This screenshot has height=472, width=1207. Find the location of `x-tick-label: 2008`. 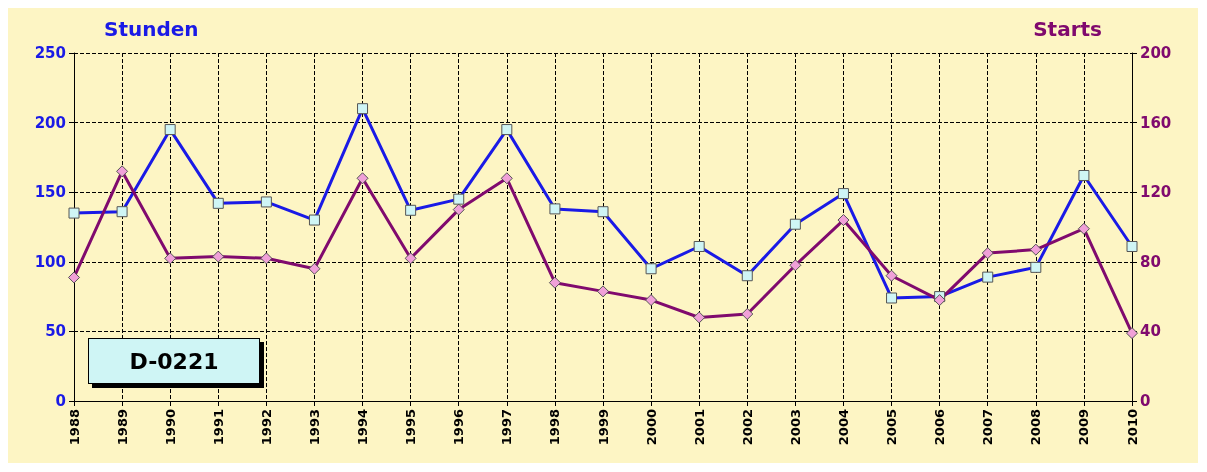

x-tick-label: 2008 is located at coordinates (1036, 427).